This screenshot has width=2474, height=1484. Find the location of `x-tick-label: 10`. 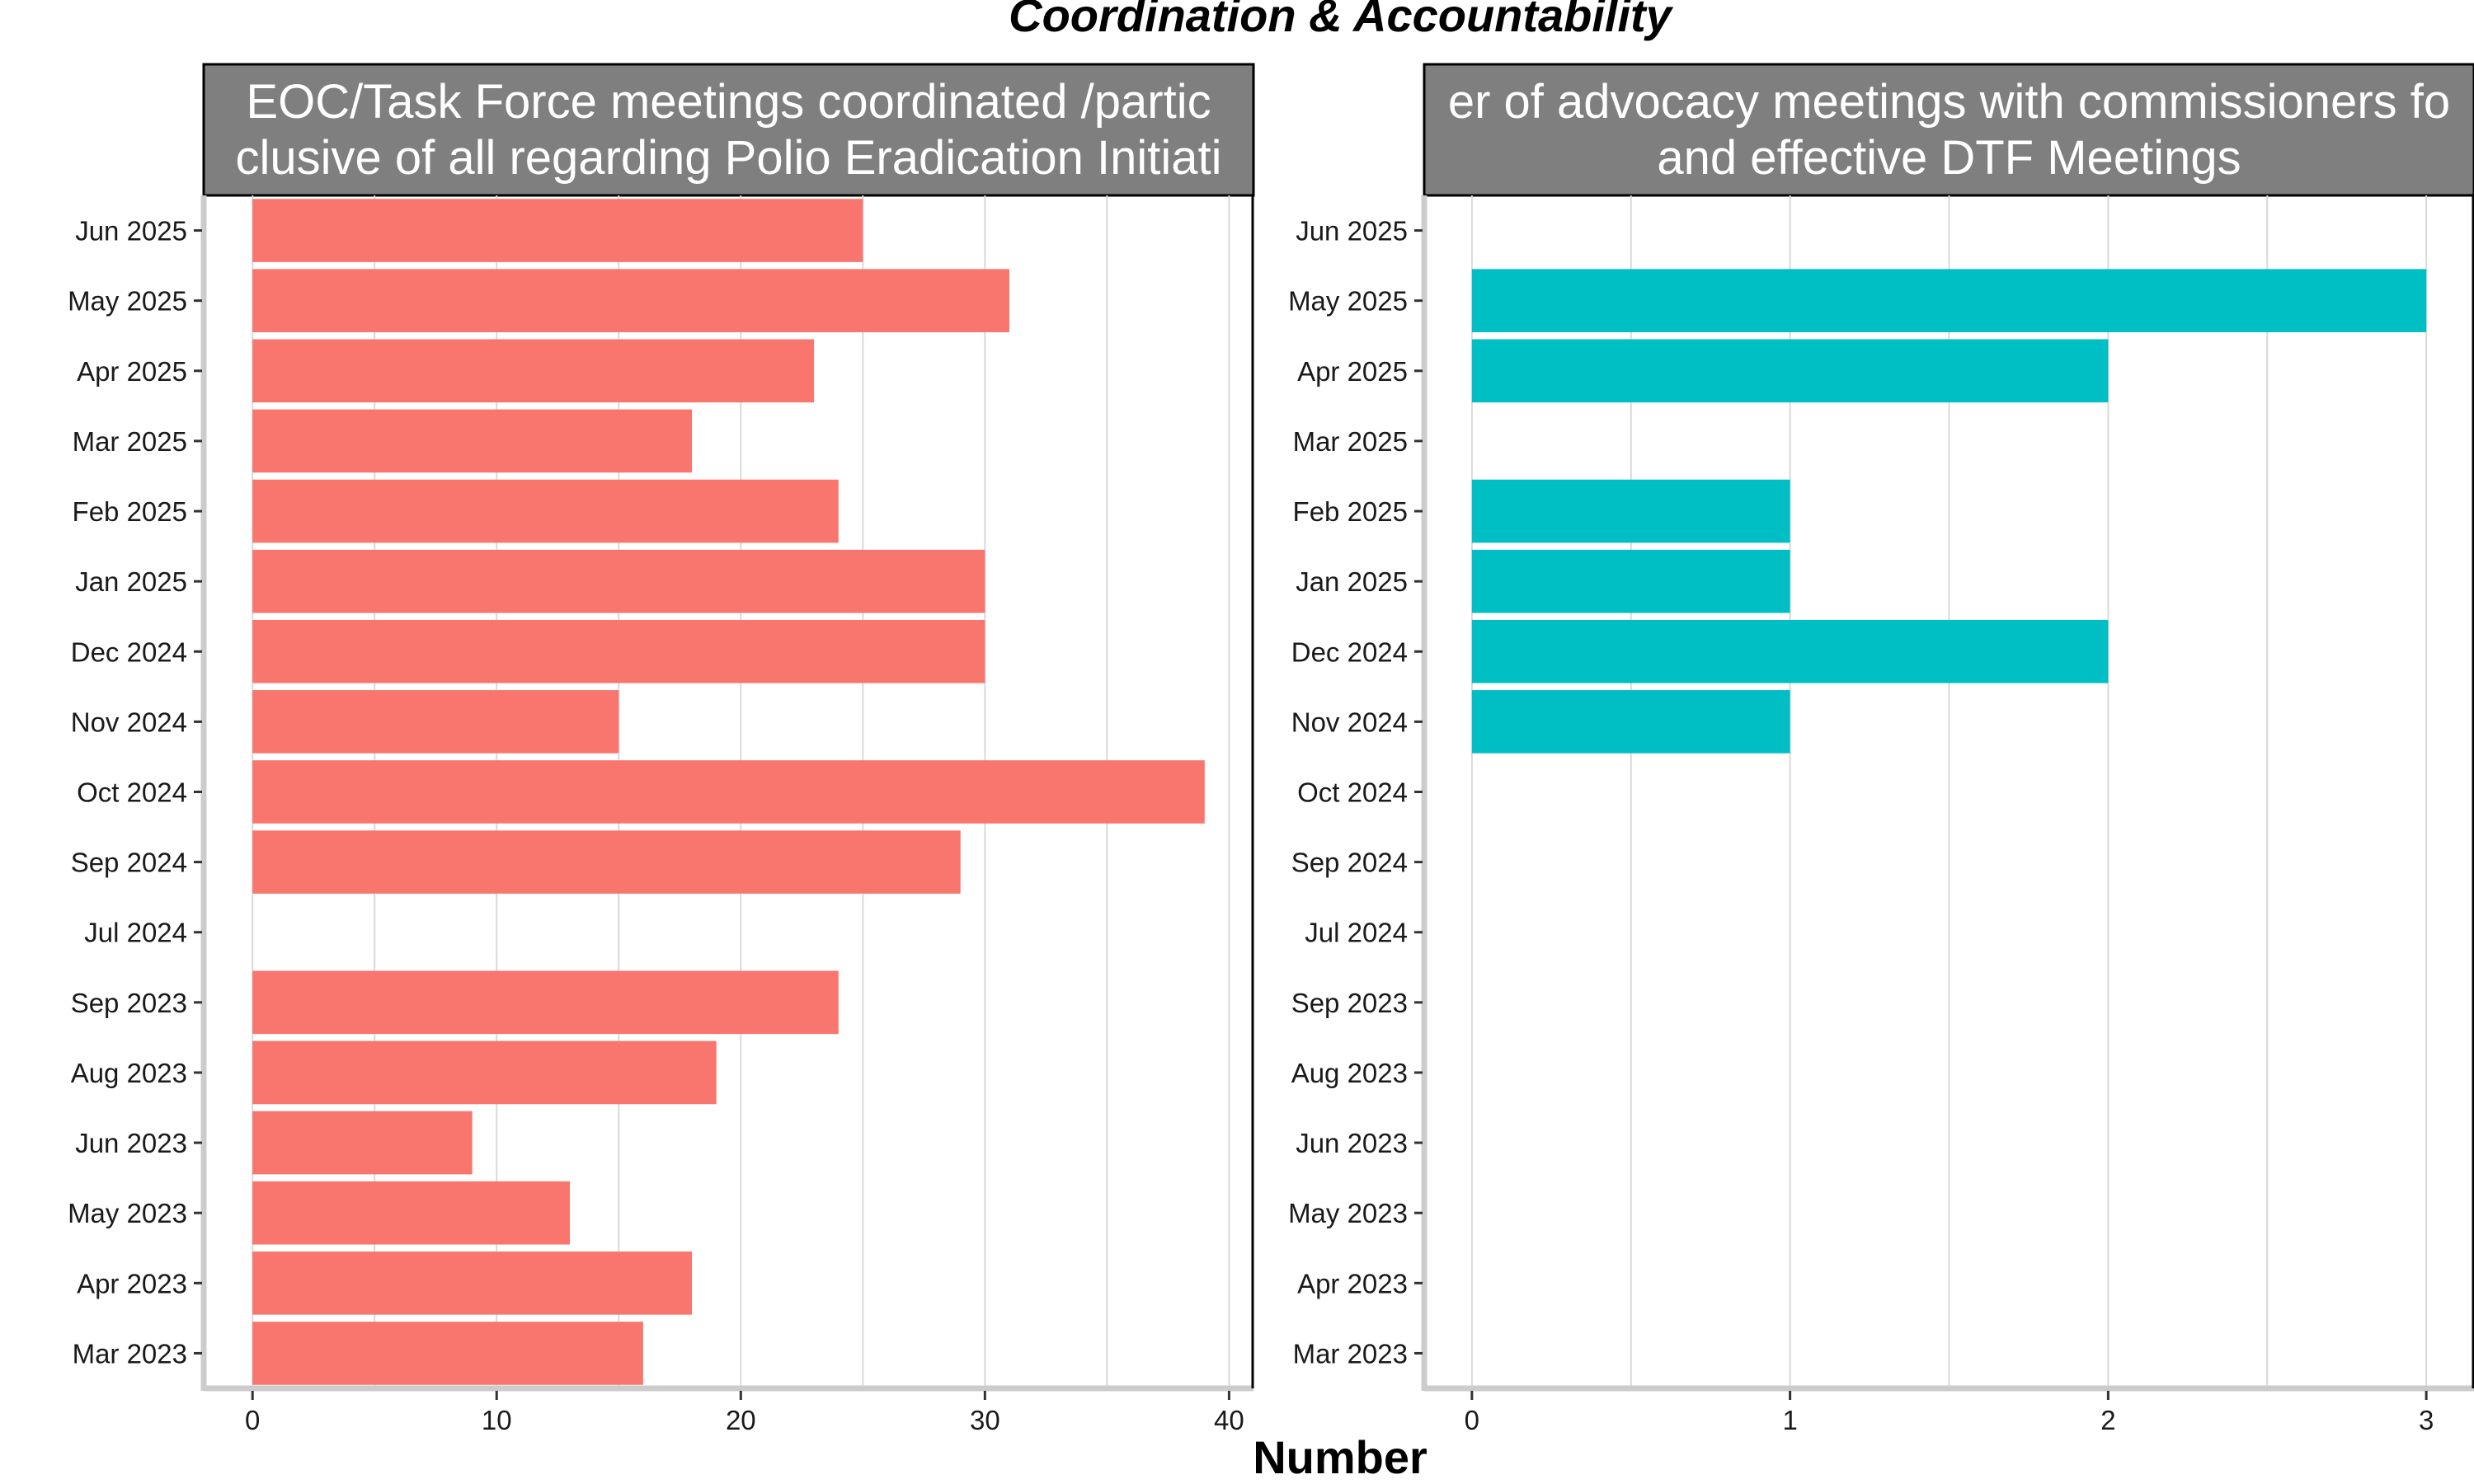

x-tick-label: 10 is located at coordinates (497, 1420).